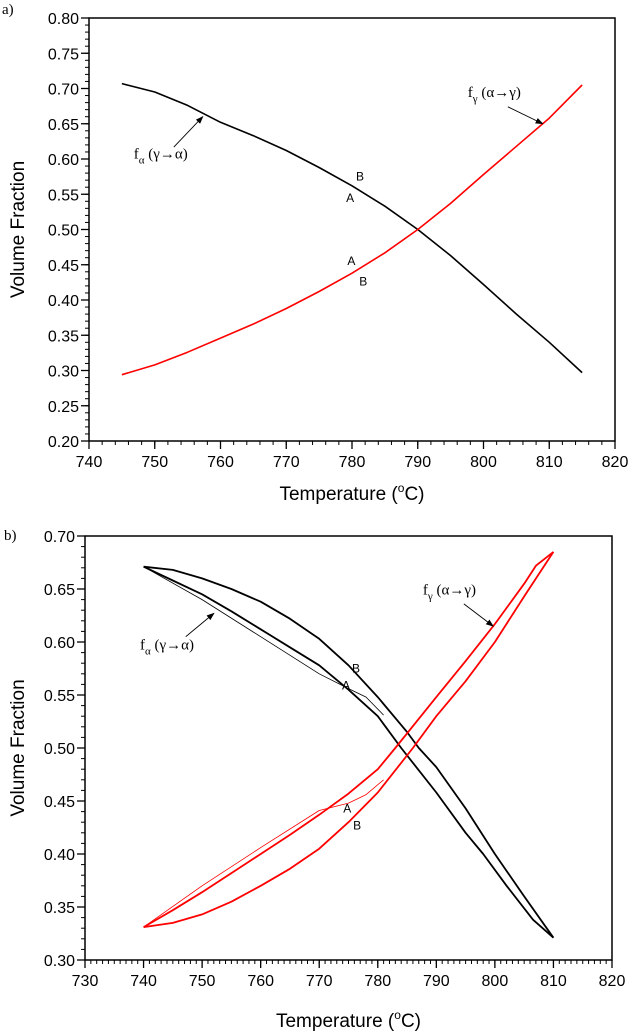 Image resolution: width=632 pixels, height=1033 pixels. Describe the element at coordinates (85, 981) in the screenshot. I see `x-tick-label: 730` at that location.